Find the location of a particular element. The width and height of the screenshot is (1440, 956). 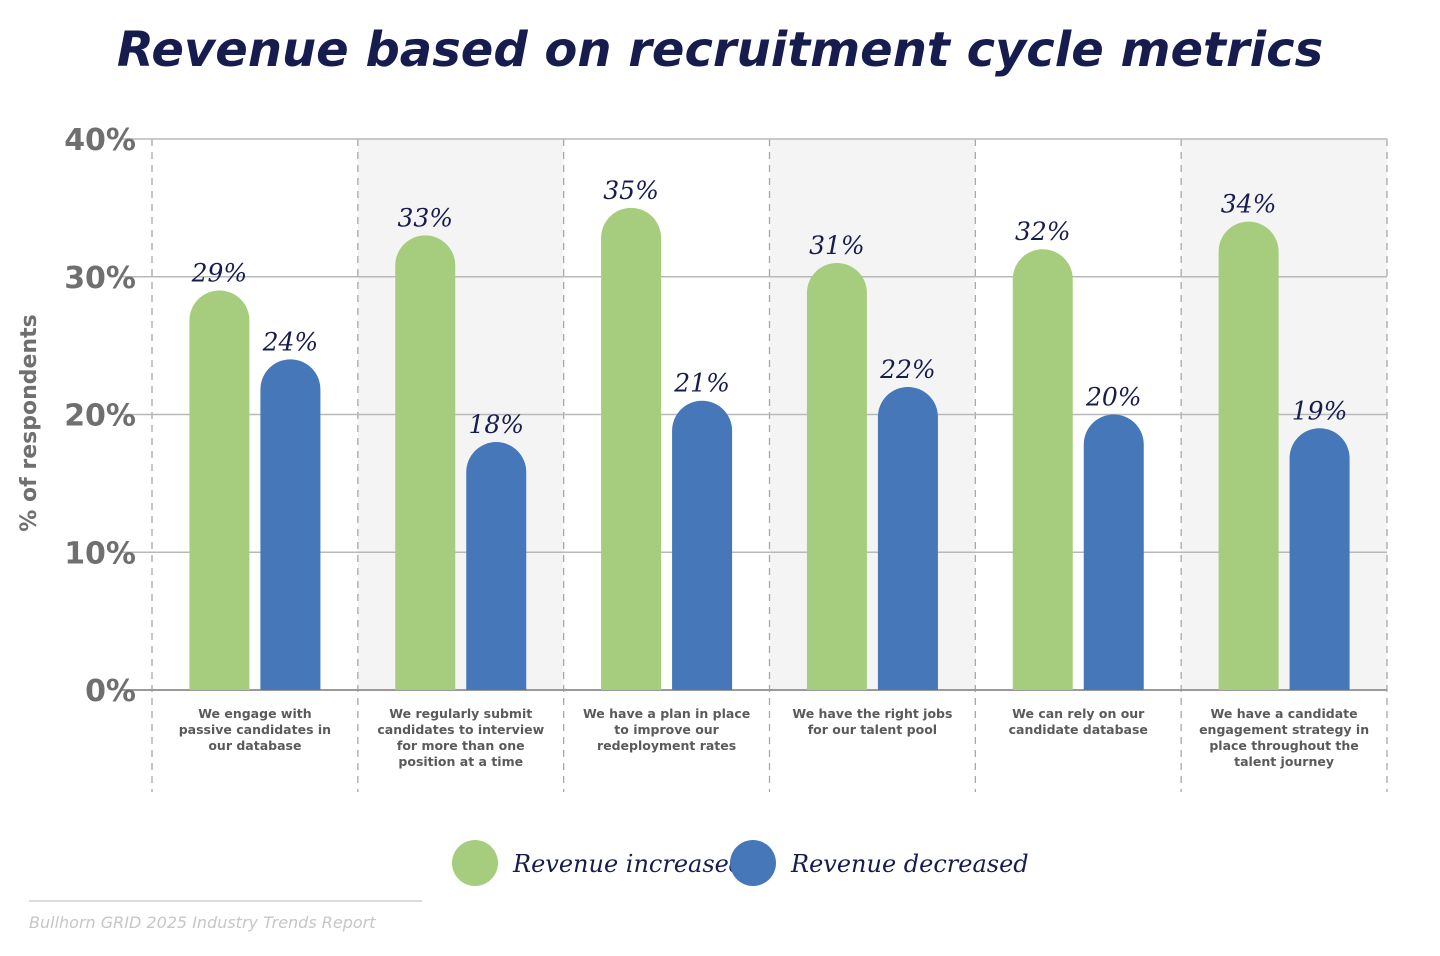

data-label-decreased-4: 22% is located at coordinates (907, 369).